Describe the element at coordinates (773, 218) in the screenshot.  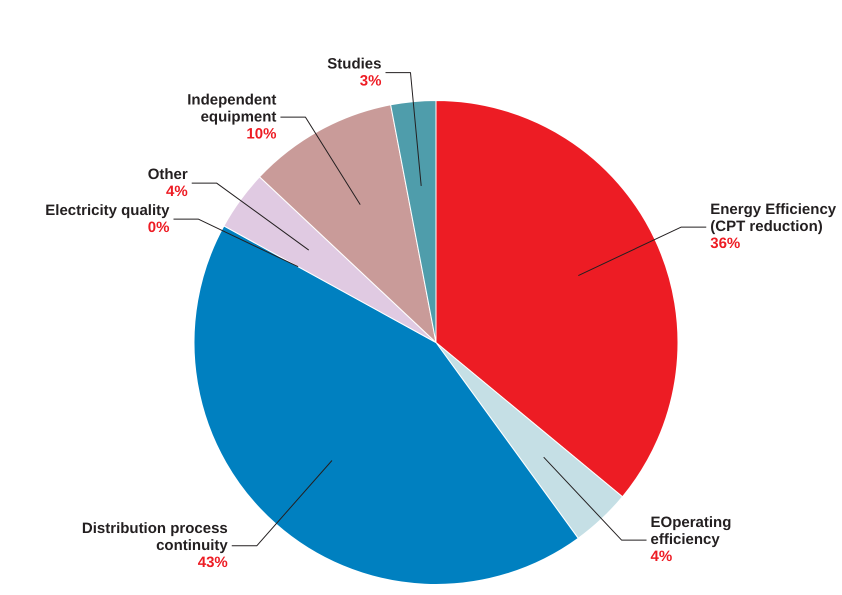
I see `slice-label: Energy Efficiency (CPT reduction)` at that location.